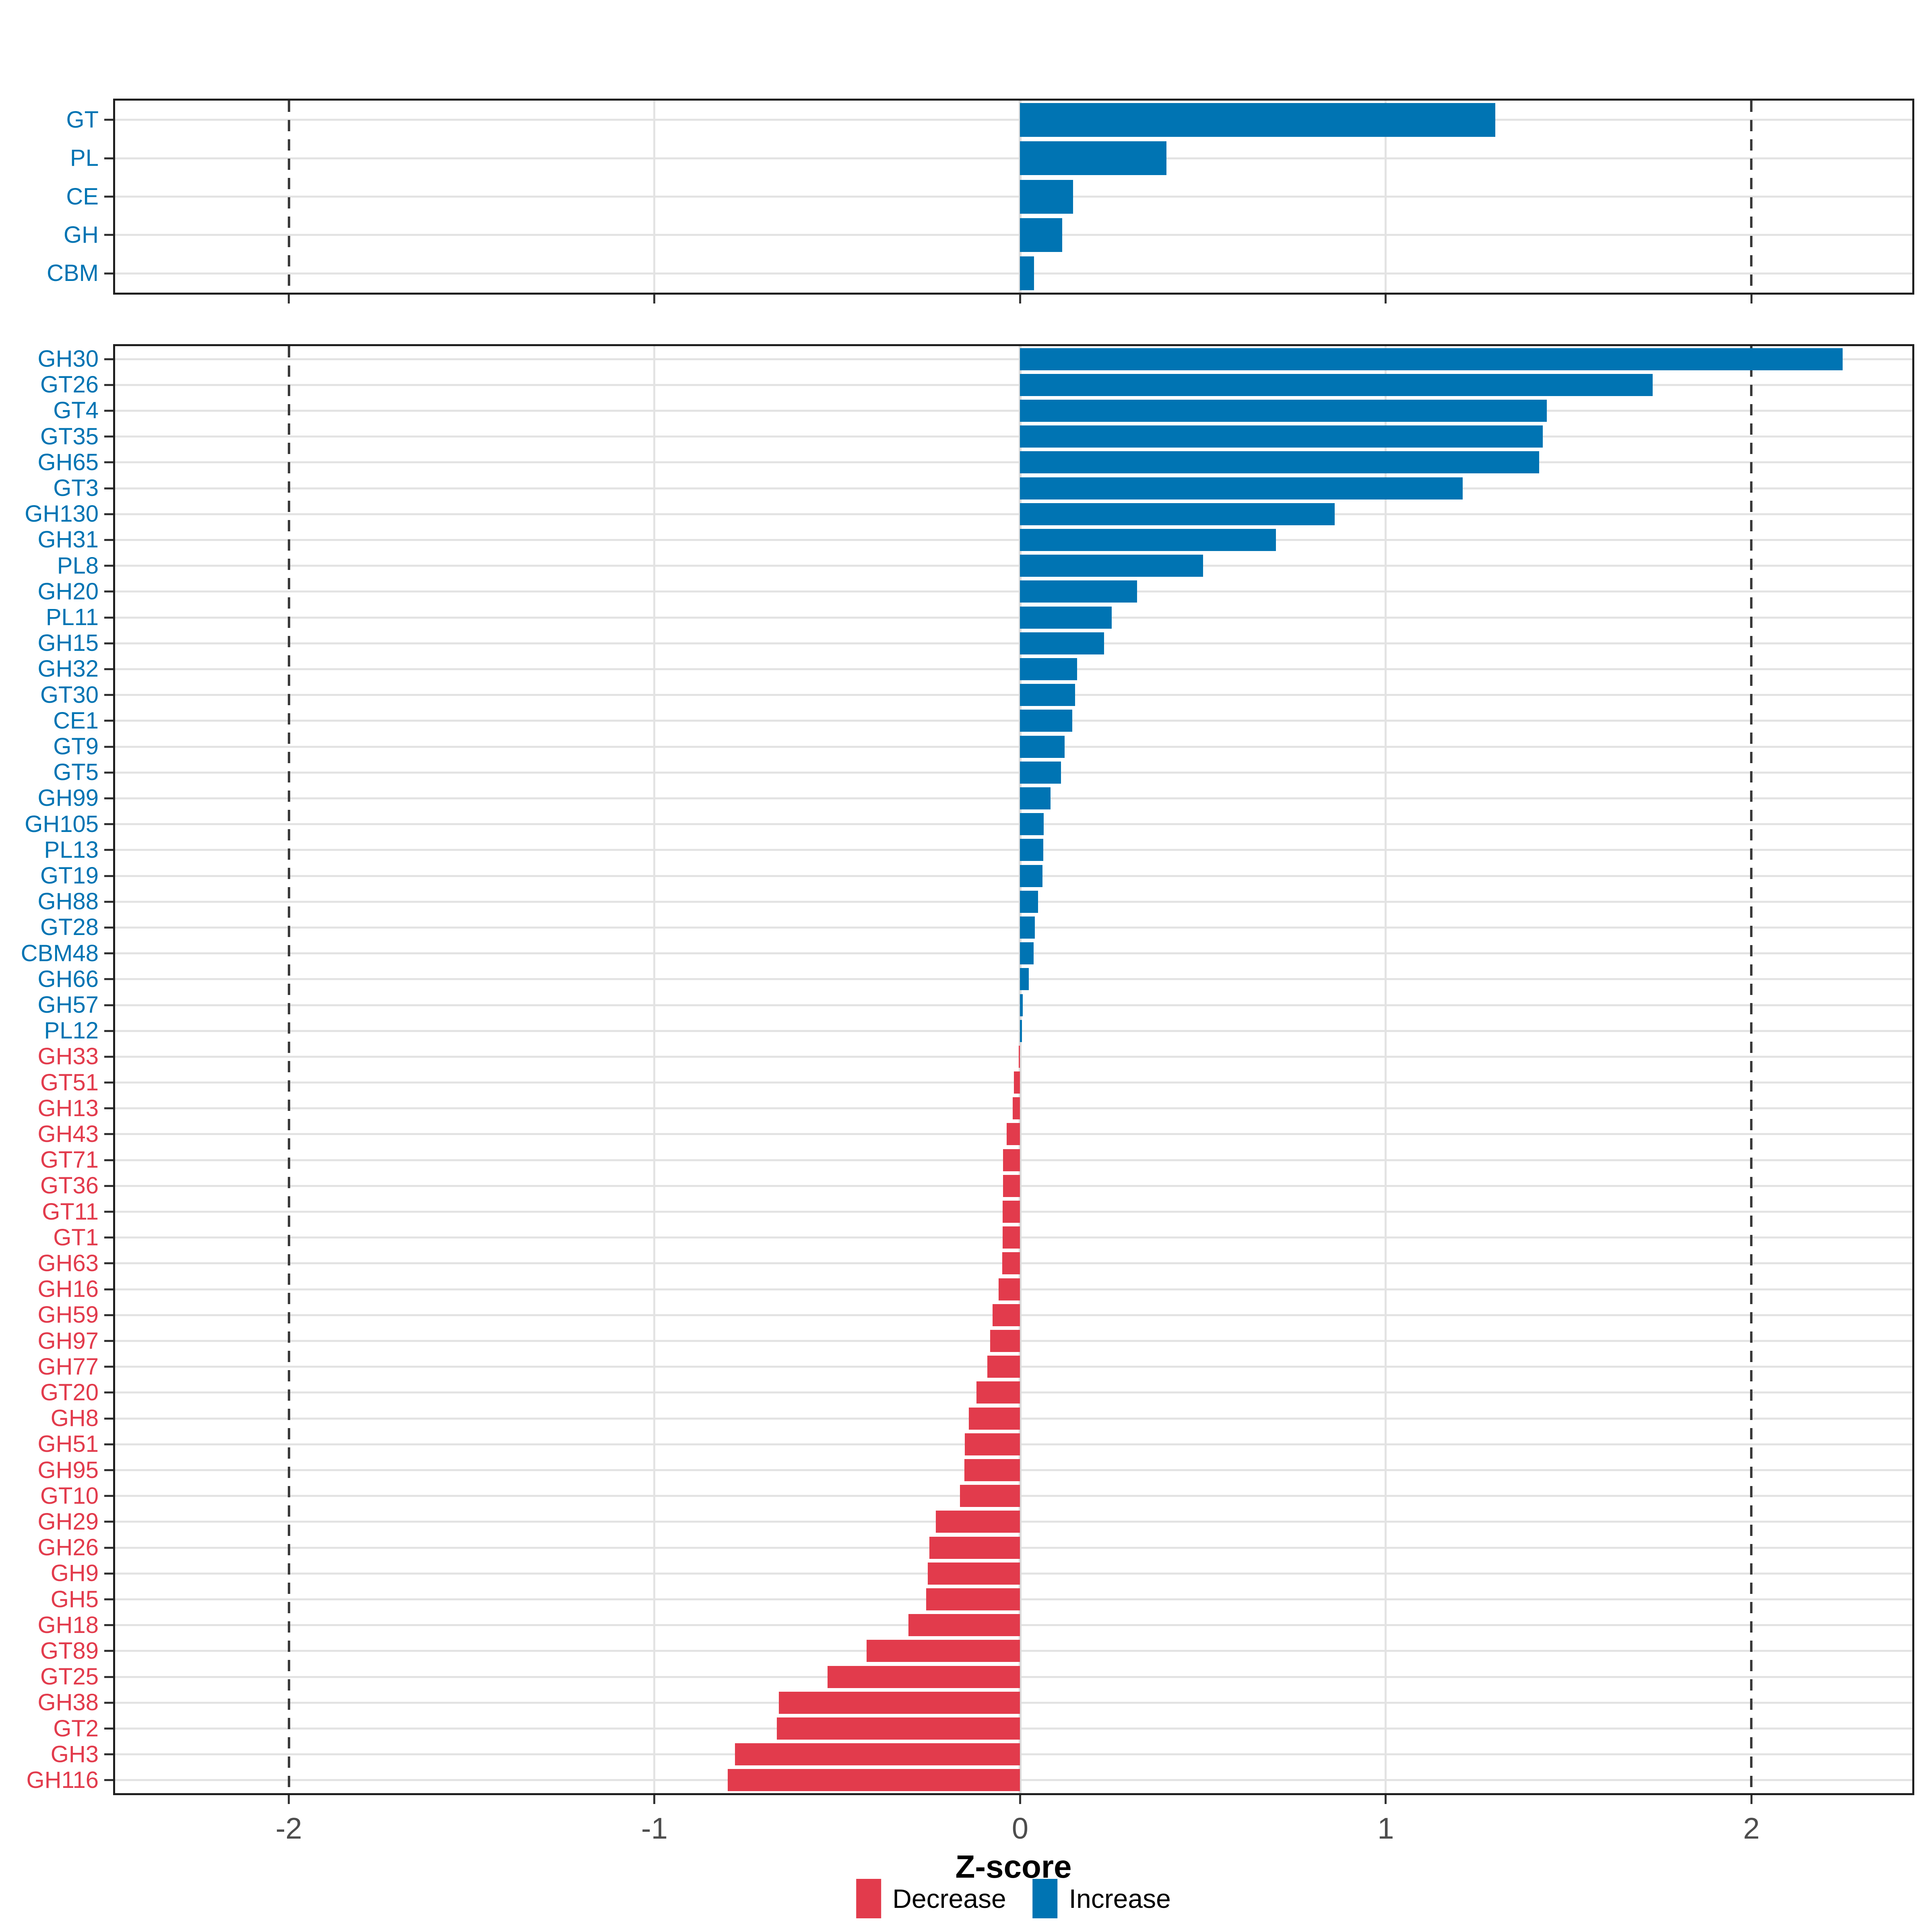  I want to click on category-label: PL11, so click(72, 617).